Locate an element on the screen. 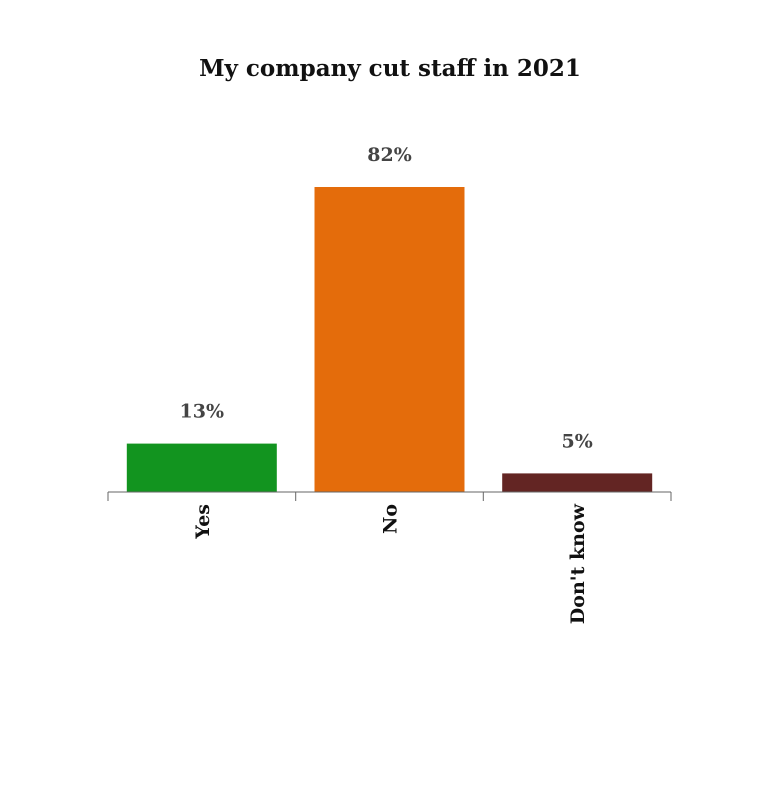  bar-no is located at coordinates (389, 339).